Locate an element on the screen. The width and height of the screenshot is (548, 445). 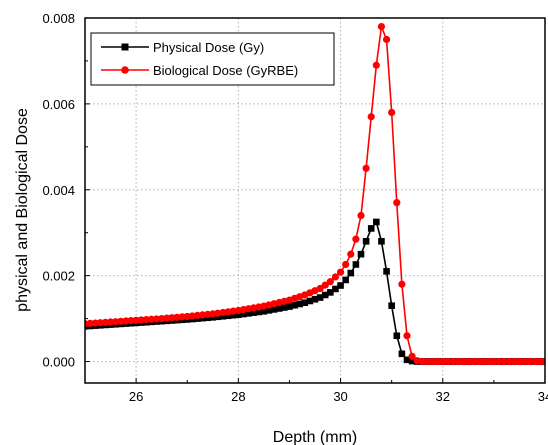
x-tick-label: 28 is located at coordinates (238, 396).